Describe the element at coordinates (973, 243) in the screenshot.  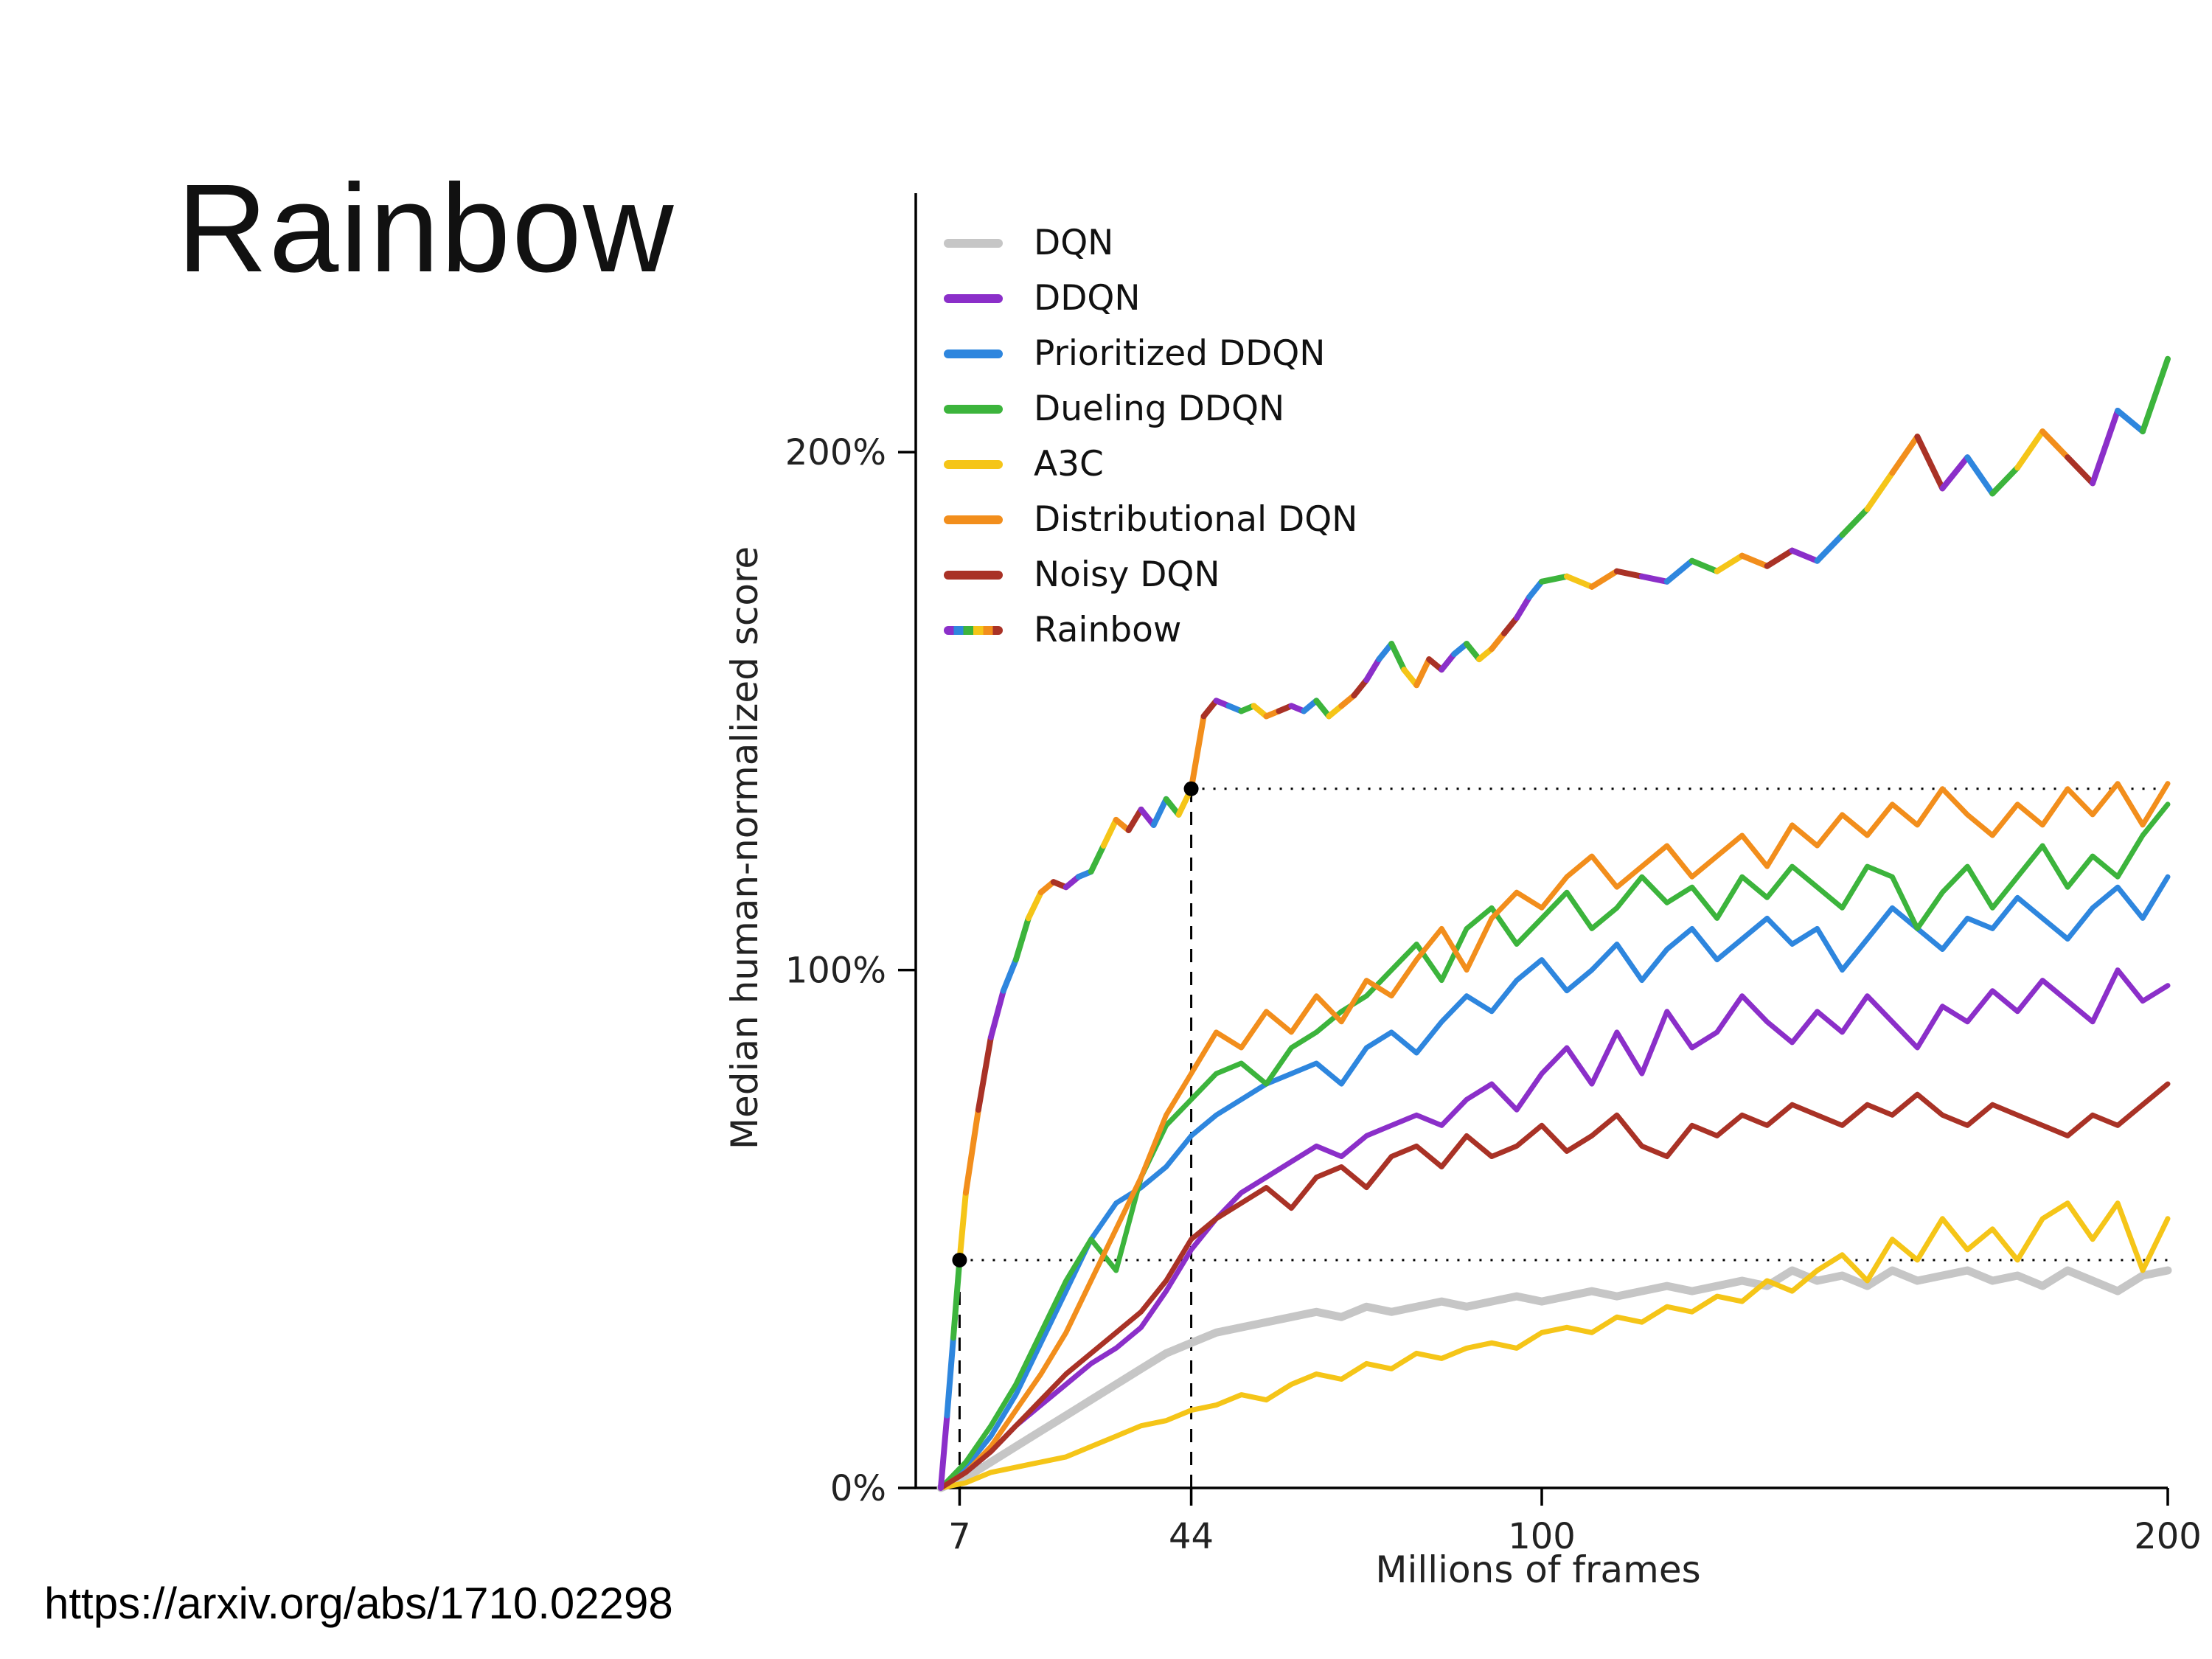
I see `legend-swatch-dqn` at that location.